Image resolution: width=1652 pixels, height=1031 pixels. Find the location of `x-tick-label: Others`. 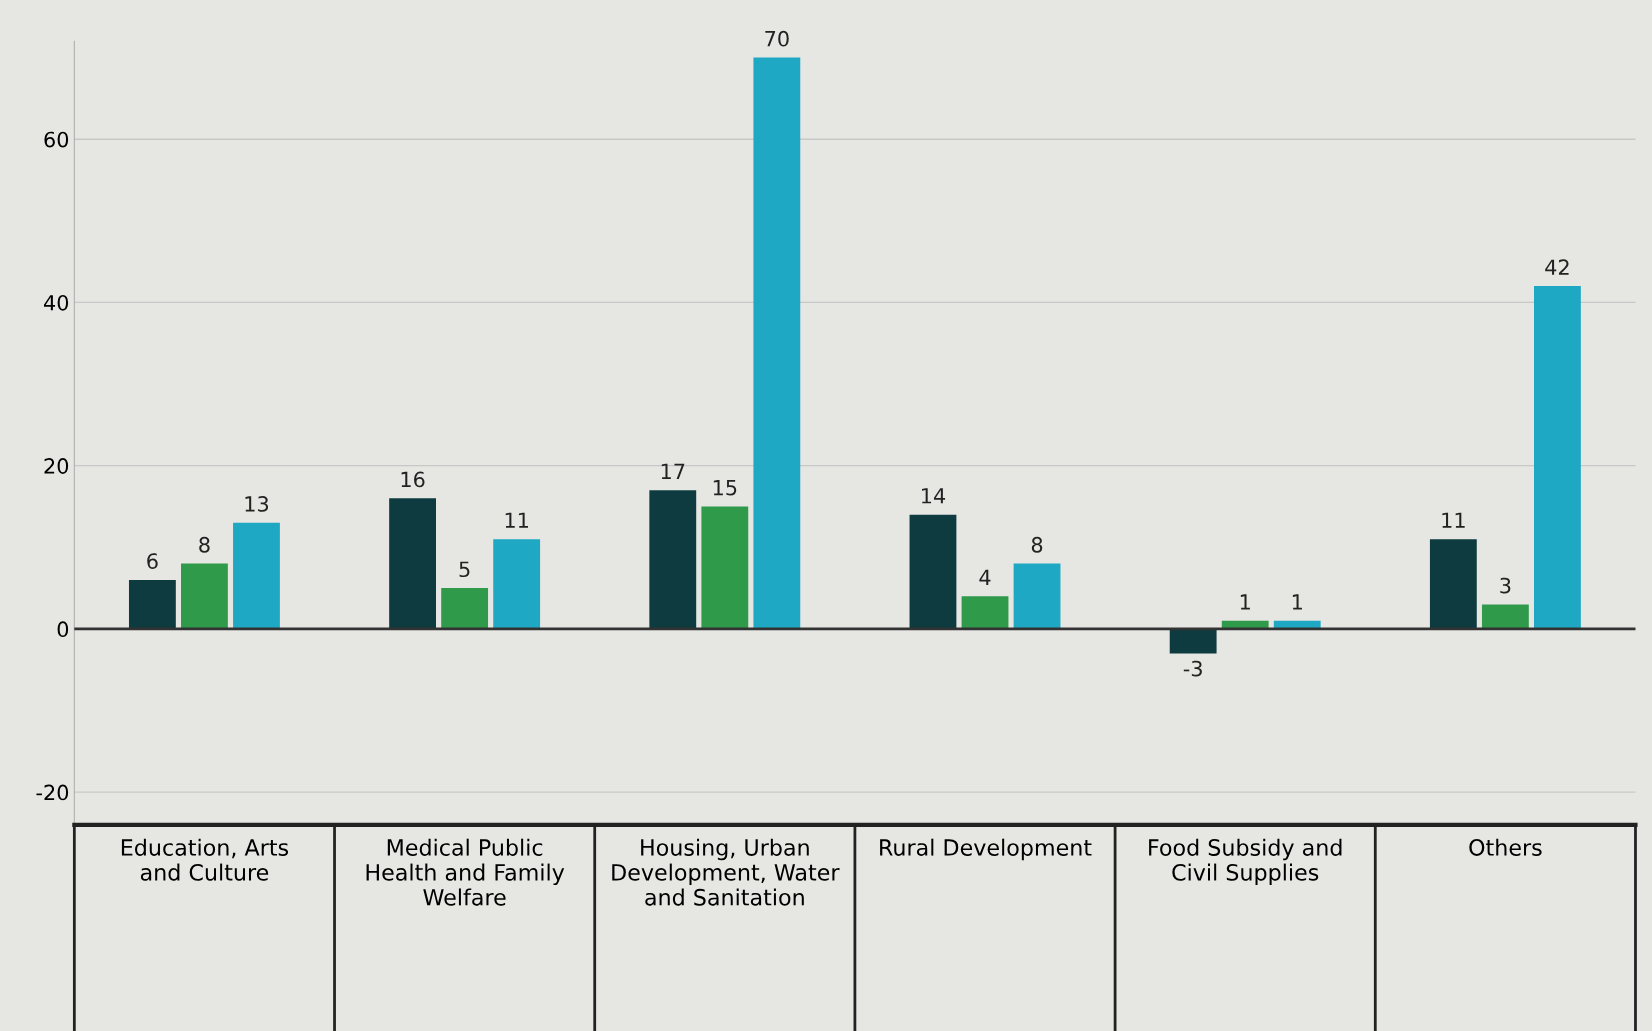

x-tick-label: Others is located at coordinates (1505, 847).